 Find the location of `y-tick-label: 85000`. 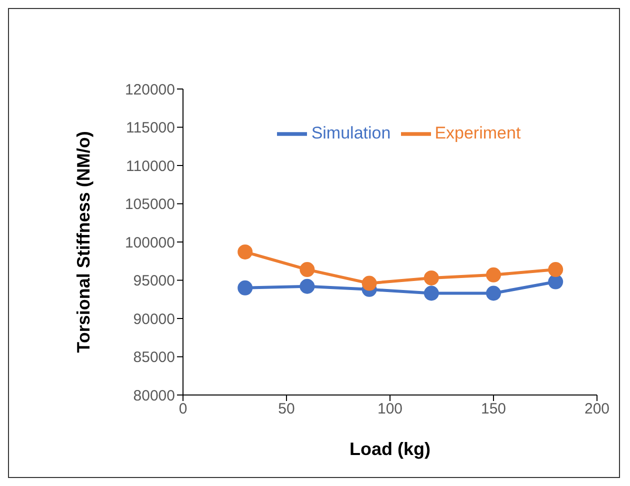

y-tick-label: 85000 is located at coordinates (154, 357).